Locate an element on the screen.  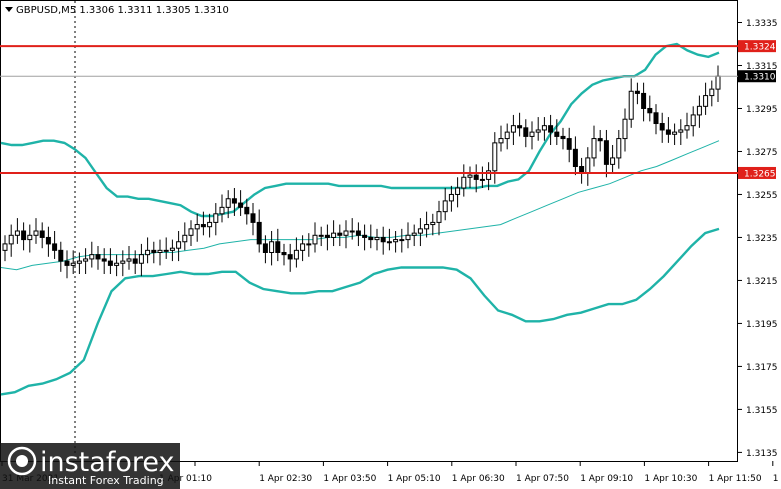
level-tag-label: 1.3265 is located at coordinates (760, 174).